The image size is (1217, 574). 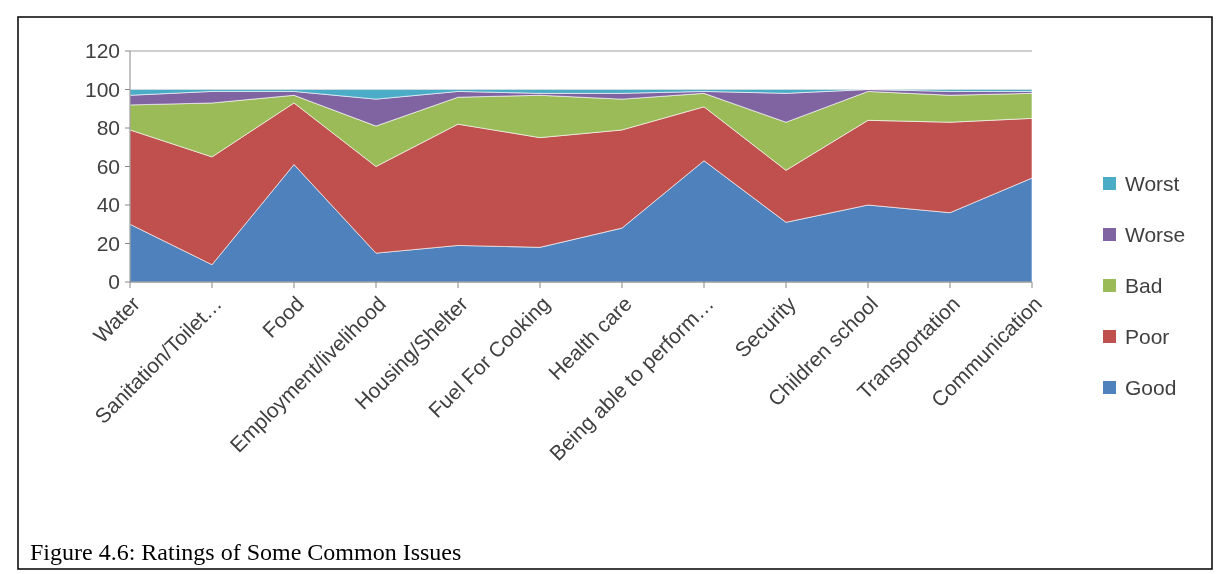 What do you see at coordinates (114, 282) in the screenshot?
I see `y-tick-label: 0` at bounding box center [114, 282].